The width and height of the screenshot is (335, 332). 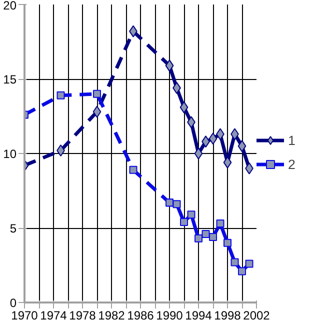 I want to click on y-tick-label: 5, so click(x=13, y=229).